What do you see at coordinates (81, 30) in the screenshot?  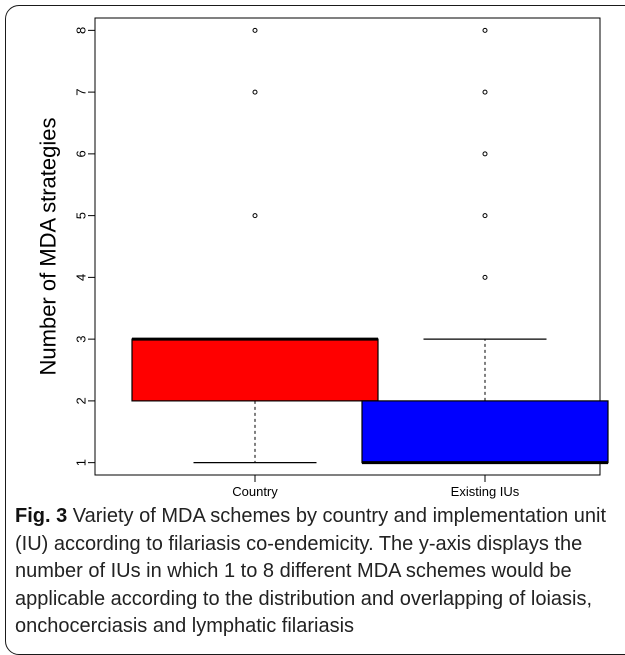 I see `y-tick-label: 8` at bounding box center [81, 30].